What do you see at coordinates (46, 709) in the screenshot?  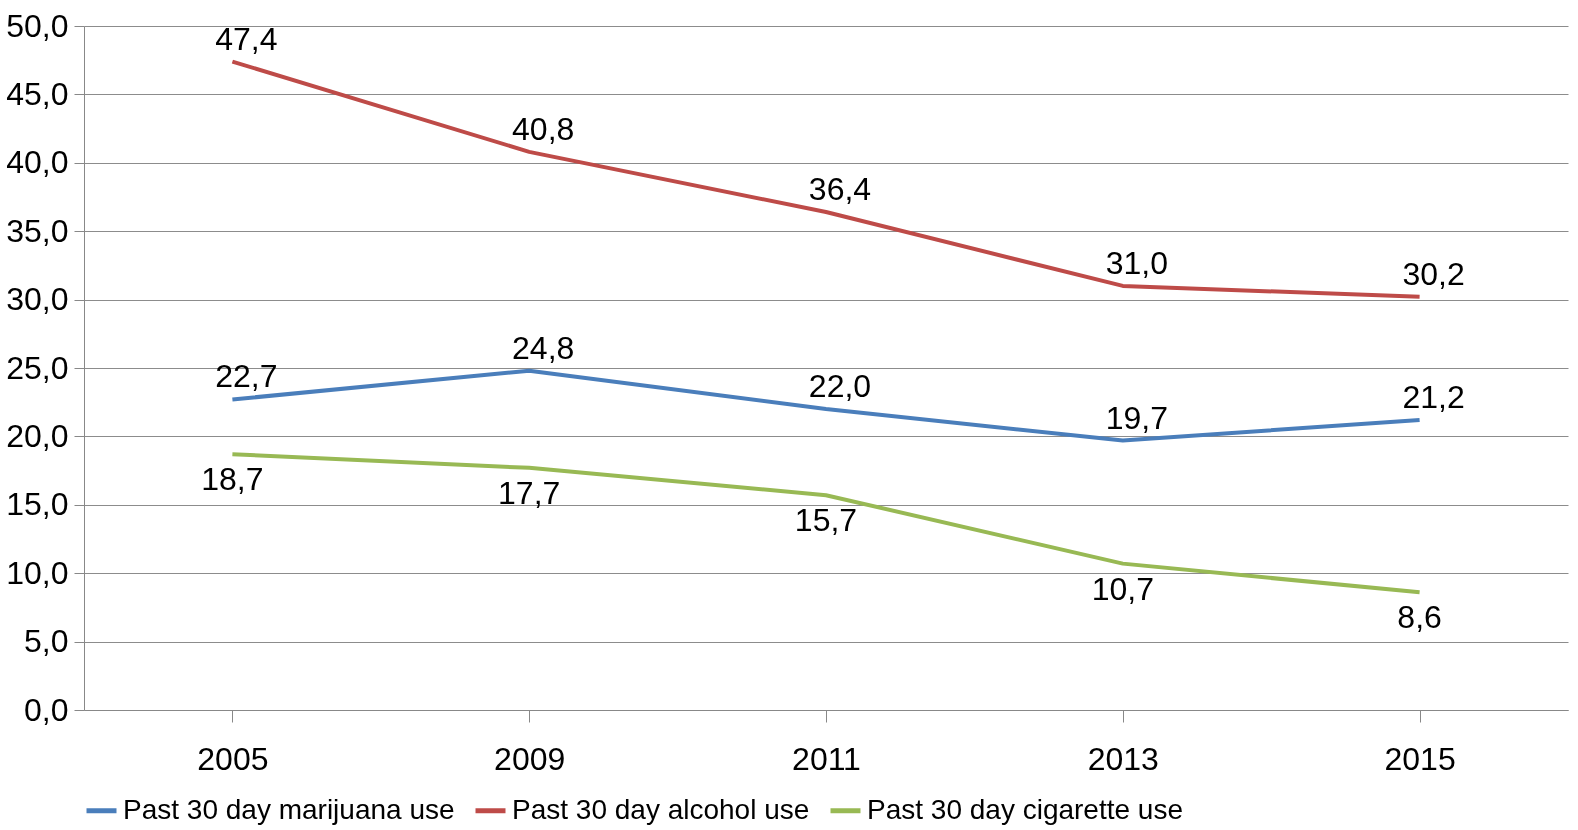 I see `y-tick-label: 0,0` at bounding box center [46, 709].